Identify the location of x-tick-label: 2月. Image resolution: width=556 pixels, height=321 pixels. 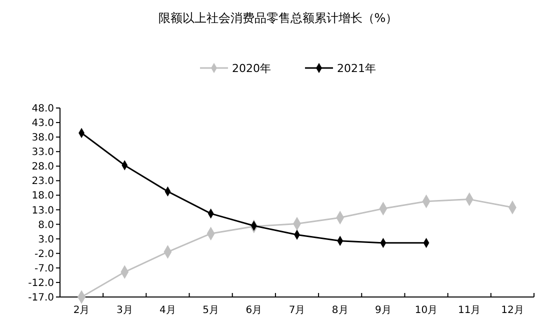
(81, 310).